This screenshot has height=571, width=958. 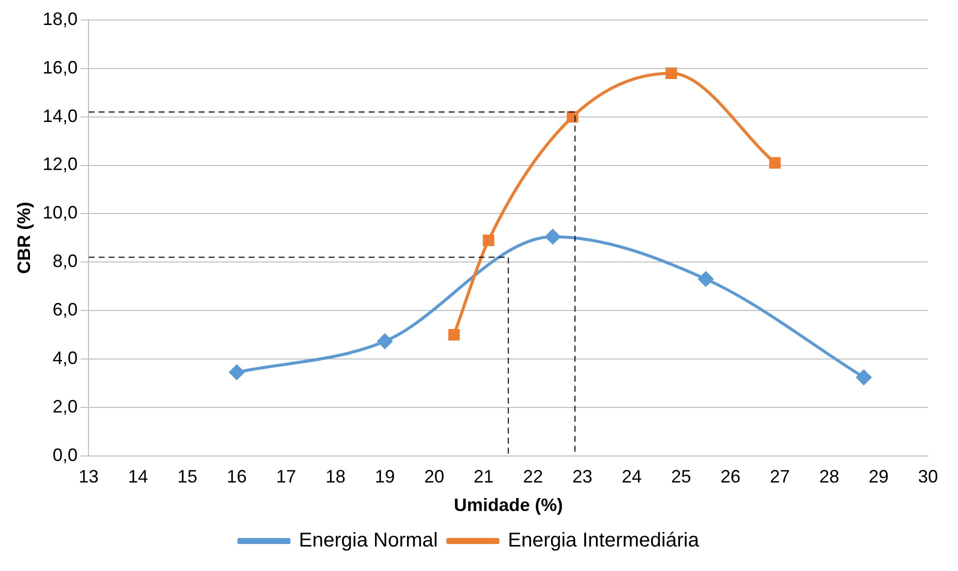 I want to click on x-tick-label: 27, so click(x=780, y=476).